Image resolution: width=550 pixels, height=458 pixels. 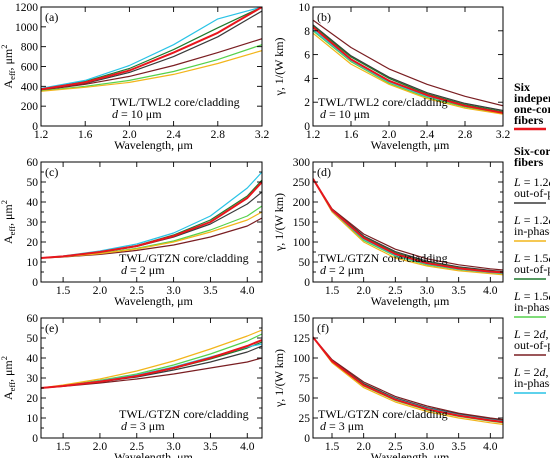 What do you see at coordinates (175, 102) in the screenshot?
I see `annotation-line1: TWL/TWL2 core/cladding` at bounding box center [175, 102].